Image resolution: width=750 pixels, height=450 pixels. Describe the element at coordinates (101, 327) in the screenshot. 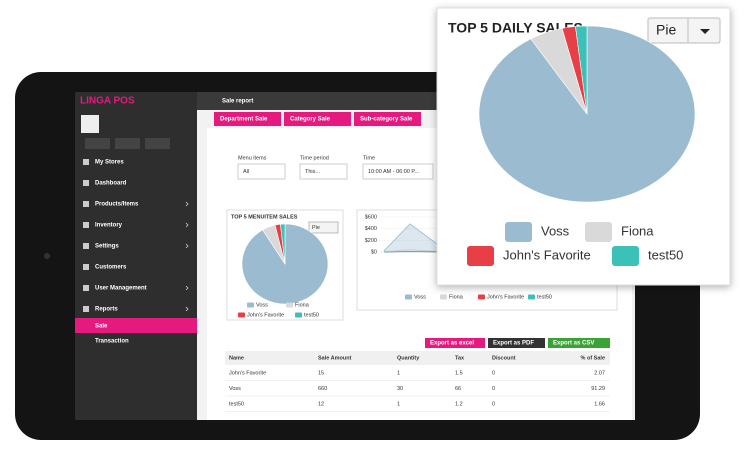

I see `subnav-item: Sale` at that location.